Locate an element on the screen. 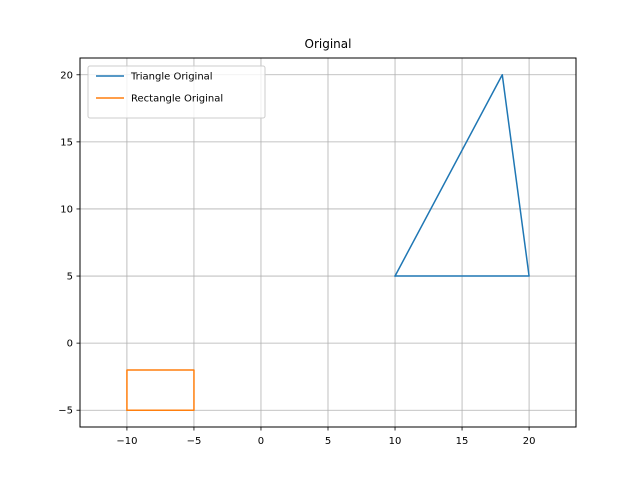 This screenshot has height=480, width=640. legend-label: Triangle Original is located at coordinates (171, 77).